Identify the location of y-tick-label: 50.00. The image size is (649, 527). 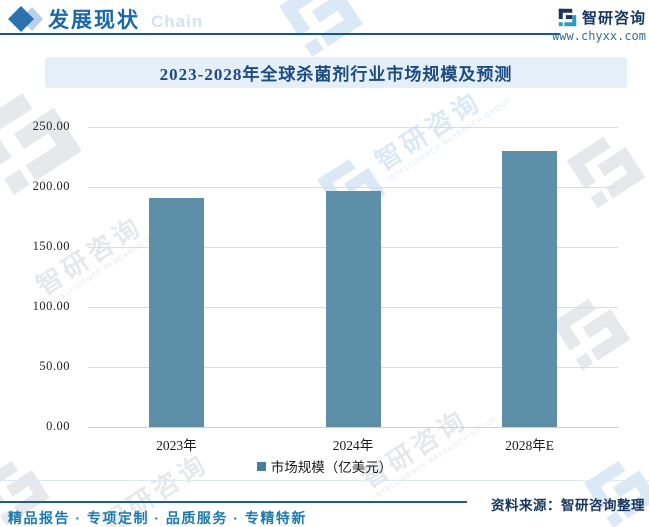
(54, 366).